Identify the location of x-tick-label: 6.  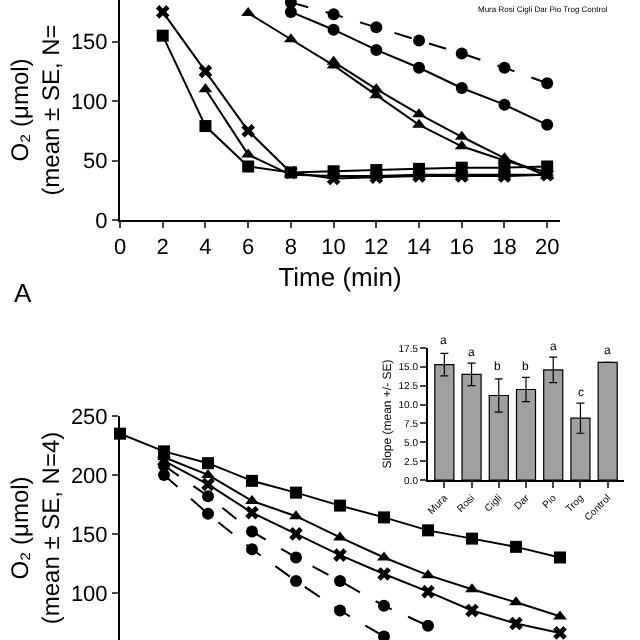
(248, 248).